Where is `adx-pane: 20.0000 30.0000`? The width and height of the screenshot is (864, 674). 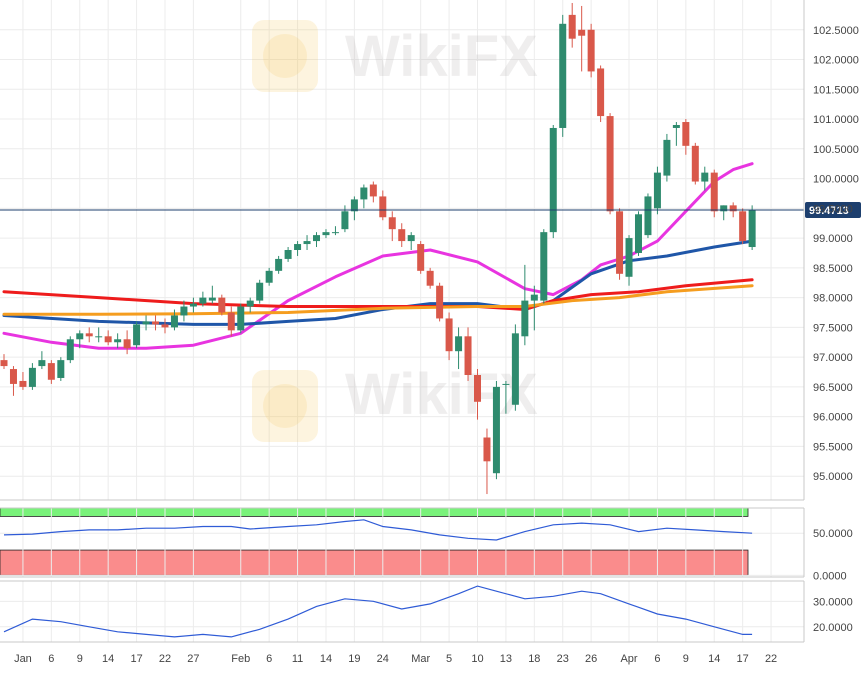 adx-pane: 20.0000 30.0000 is located at coordinates (426, 611).